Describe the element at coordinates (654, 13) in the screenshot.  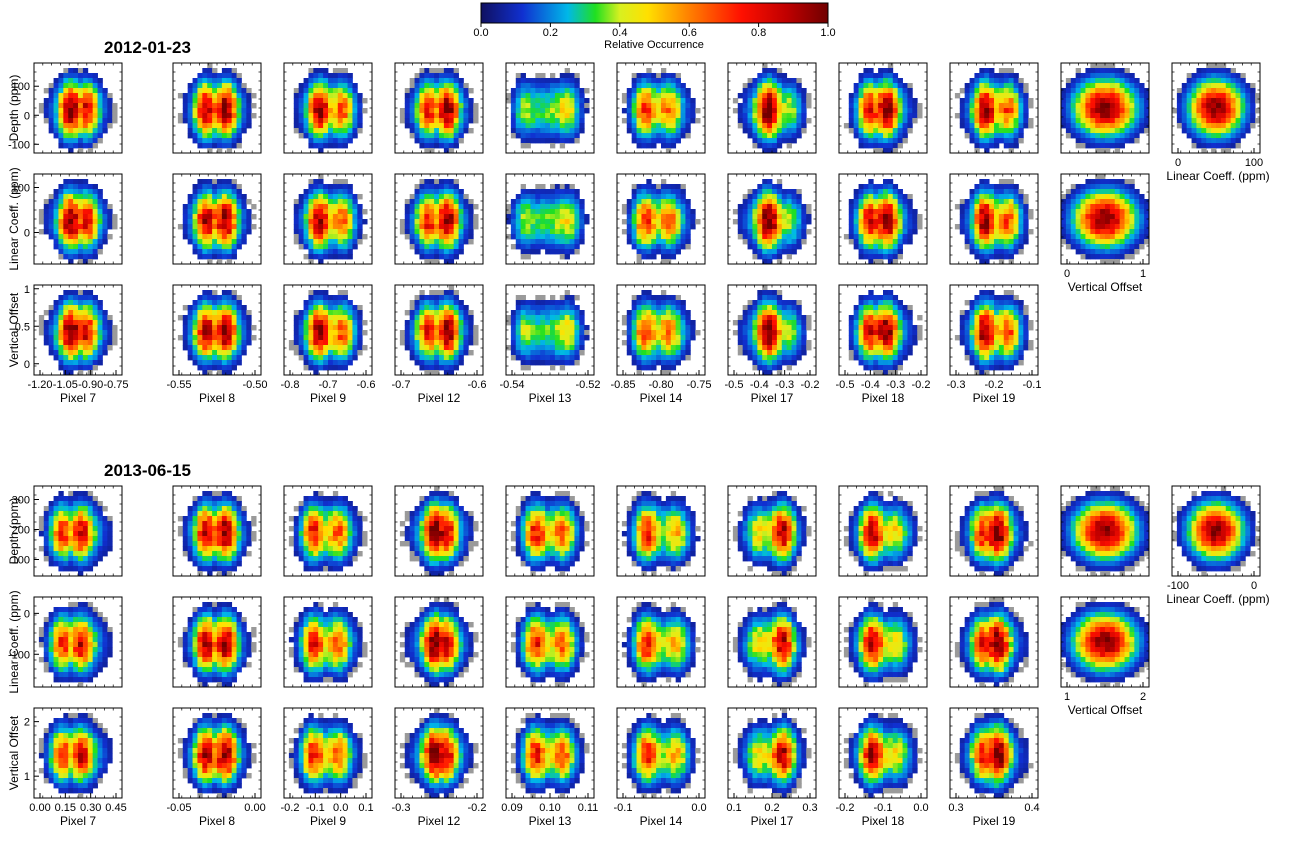
I see `colorbar-scale` at that location.